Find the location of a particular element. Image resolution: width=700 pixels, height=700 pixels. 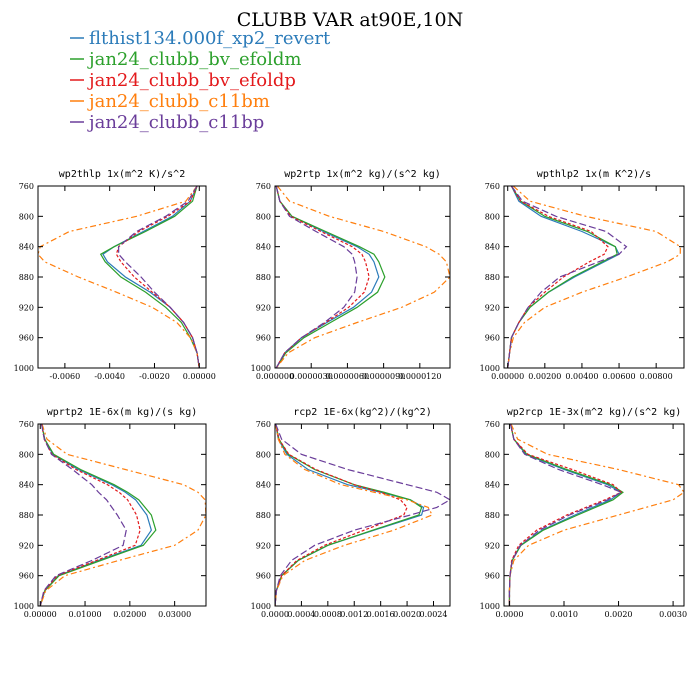

panel-title: wprtp2 1E-6x(m kg)/(s kg) is located at coordinates (122, 412).